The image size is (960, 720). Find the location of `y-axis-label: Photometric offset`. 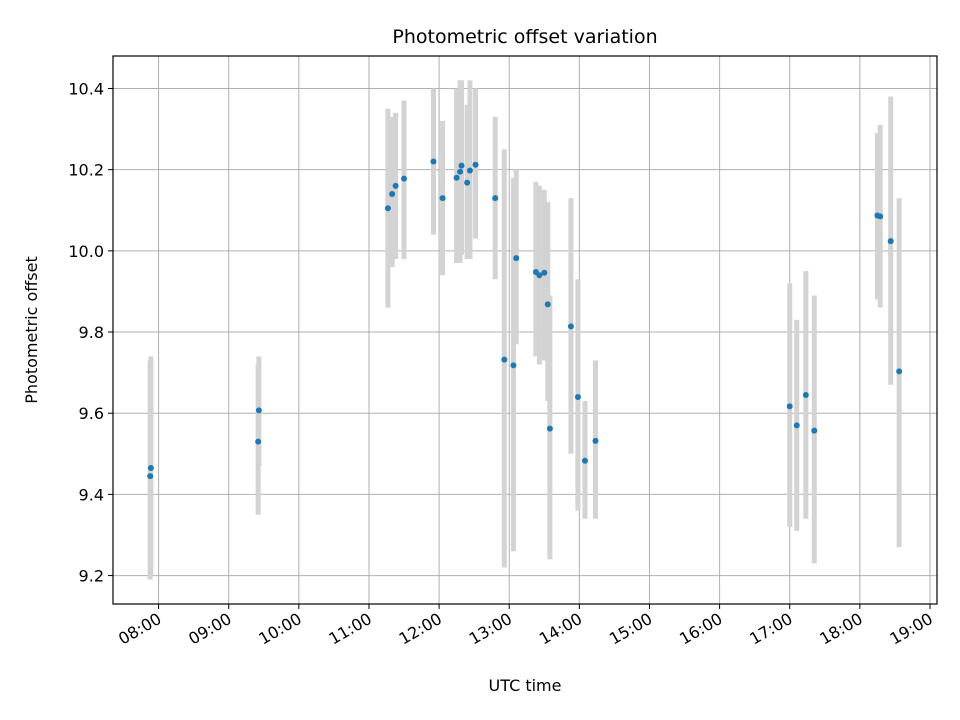

y-axis-label: Photometric offset is located at coordinates (31, 330).